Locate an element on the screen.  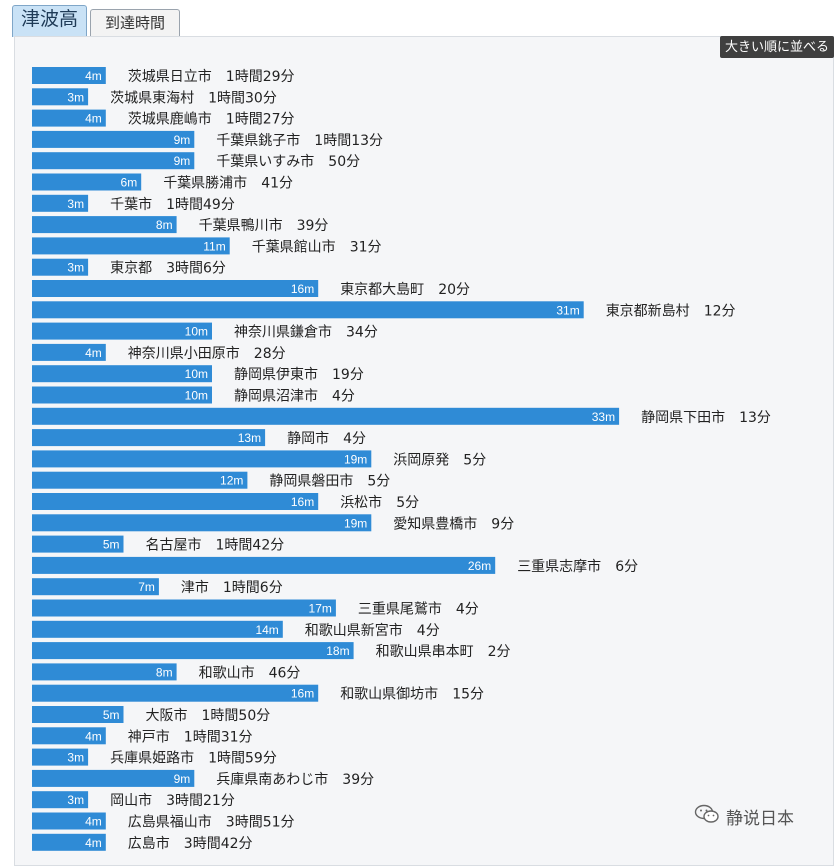
arrival-time: 1時間27分 is located at coordinates (260, 120).